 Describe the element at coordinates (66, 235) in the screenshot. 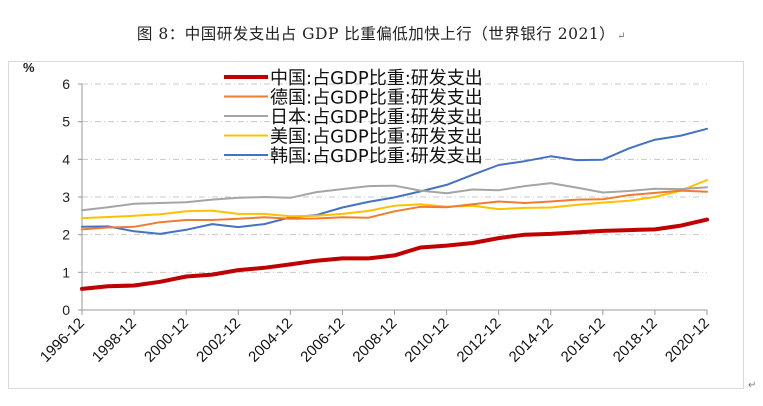

I see `y-tick-label: 2` at that location.